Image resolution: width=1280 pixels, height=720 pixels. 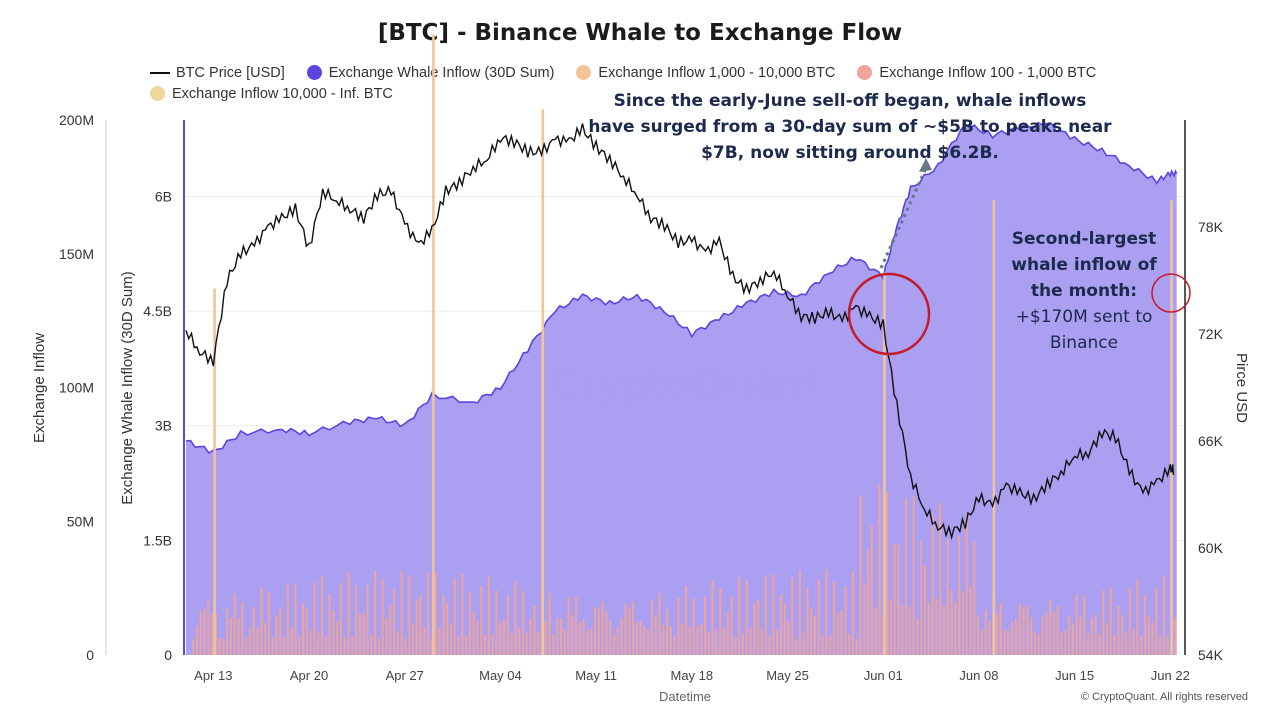 I want to click on legend-item-inflow-10000: Exchange Inflow 10,000 - Inf. BTC, so click(x=271, y=94).